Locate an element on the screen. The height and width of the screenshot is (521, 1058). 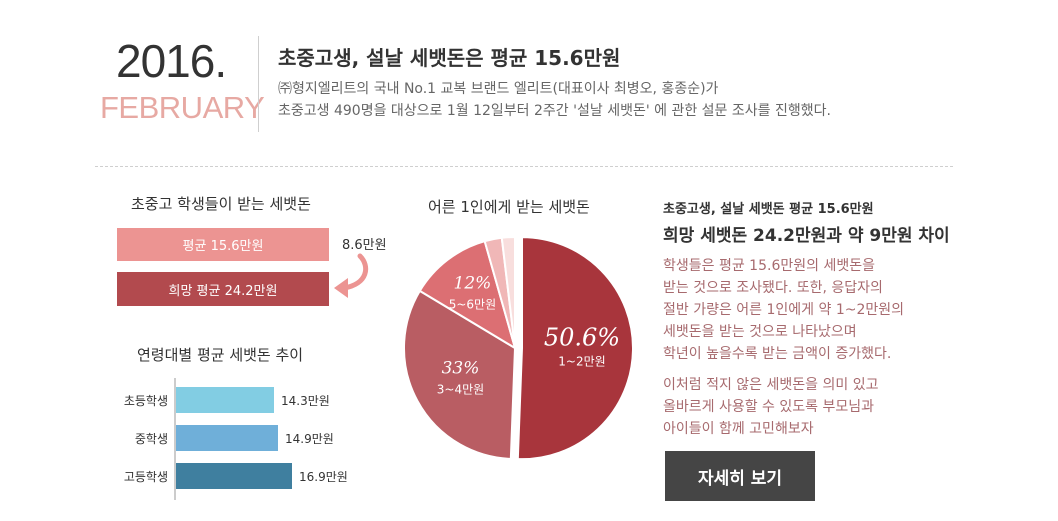
age-category-label: 초등학생 is located at coordinates (145, 401).